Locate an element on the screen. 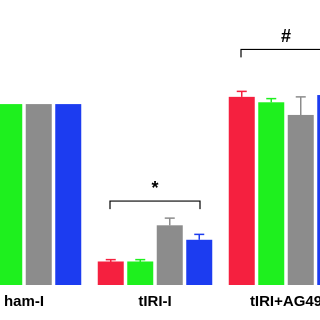  significance-mark: # is located at coordinates (286, 36).